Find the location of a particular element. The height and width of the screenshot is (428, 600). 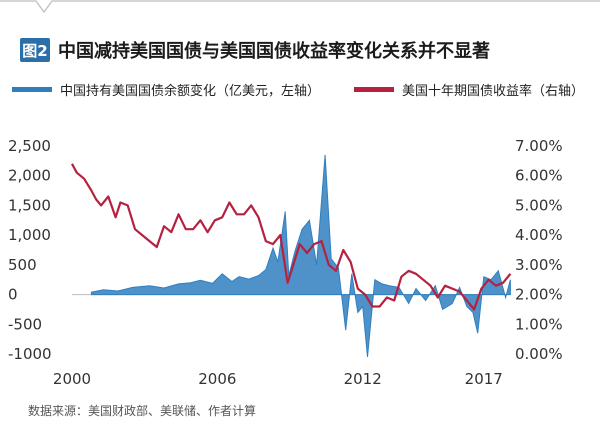

x-tick-label: 2012 is located at coordinates (363, 379).